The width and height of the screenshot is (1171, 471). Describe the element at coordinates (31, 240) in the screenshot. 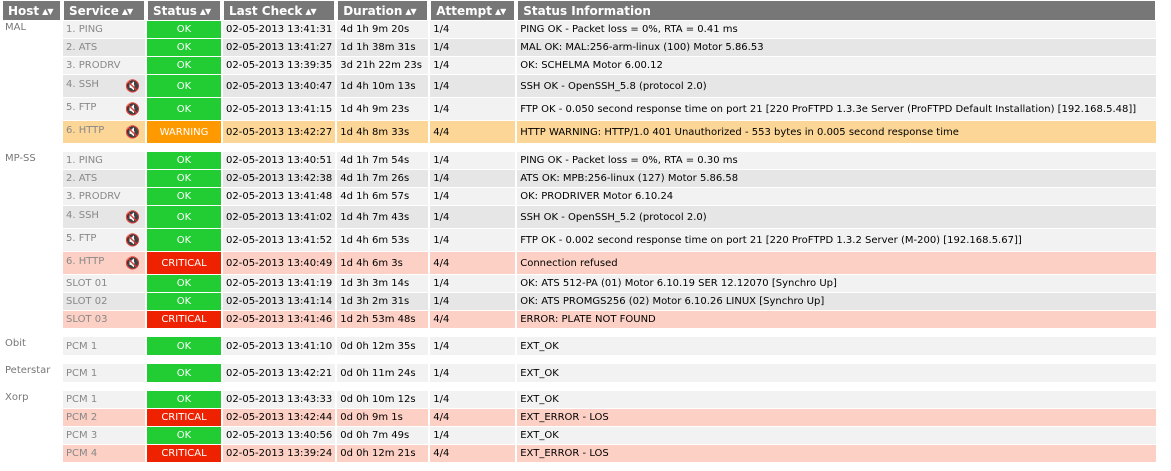

I see `host-cell: MP-SS` at that location.